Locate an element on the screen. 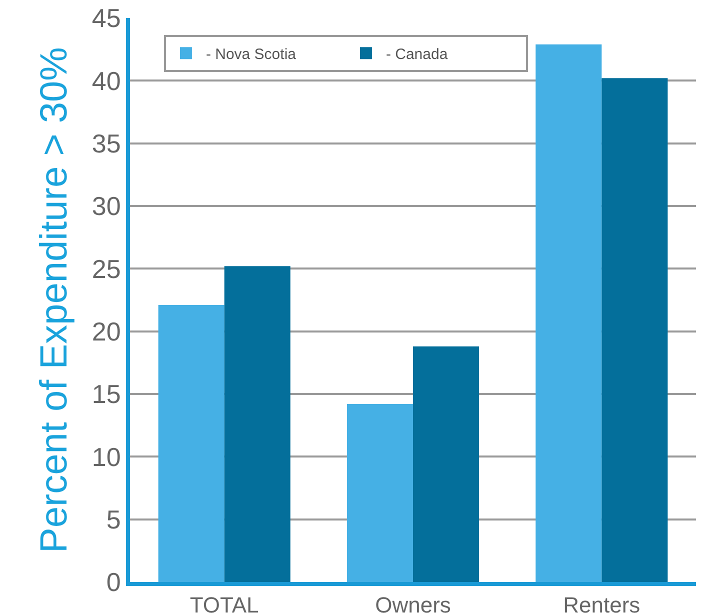 The height and width of the screenshot is (614, 701). legend-label: - Canada is located at coordinates (417, 55).